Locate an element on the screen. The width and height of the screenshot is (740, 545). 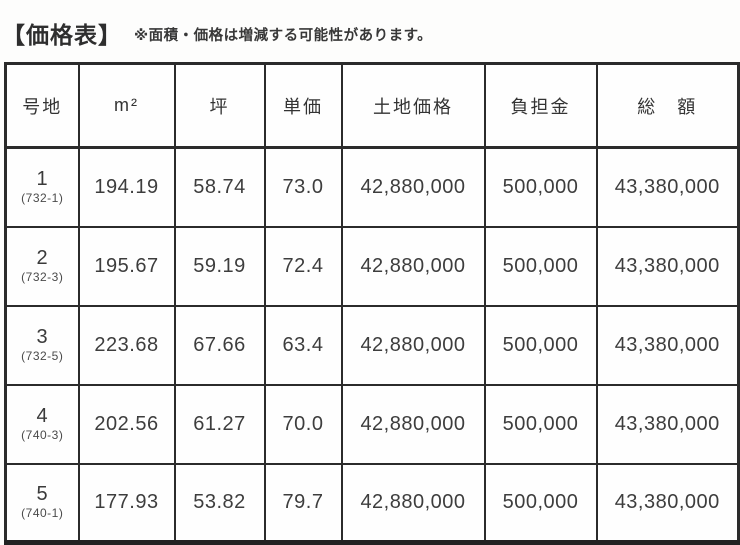
cell-lot: 1 (732-1) is located at coordinates (42, 187).